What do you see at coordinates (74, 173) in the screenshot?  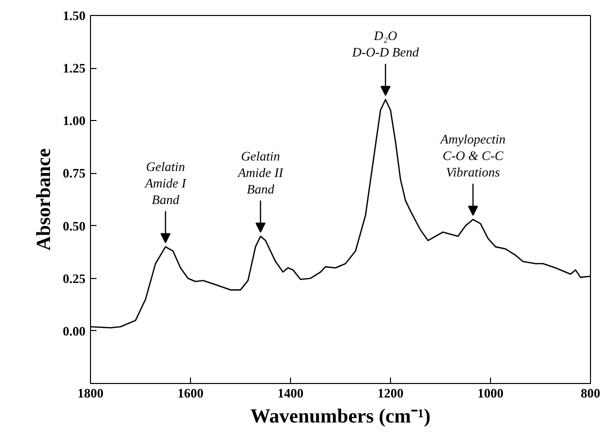 I see `y-tick-label: 0.75` at bounding box center [74, 173].